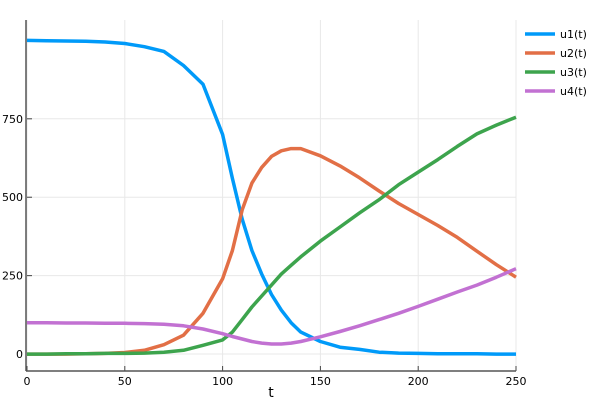 This screenshot has width=600, height=404. Describe the element at coordinates (19, 354) in the screenshot. I see `y-tick-label: 0` at that location.